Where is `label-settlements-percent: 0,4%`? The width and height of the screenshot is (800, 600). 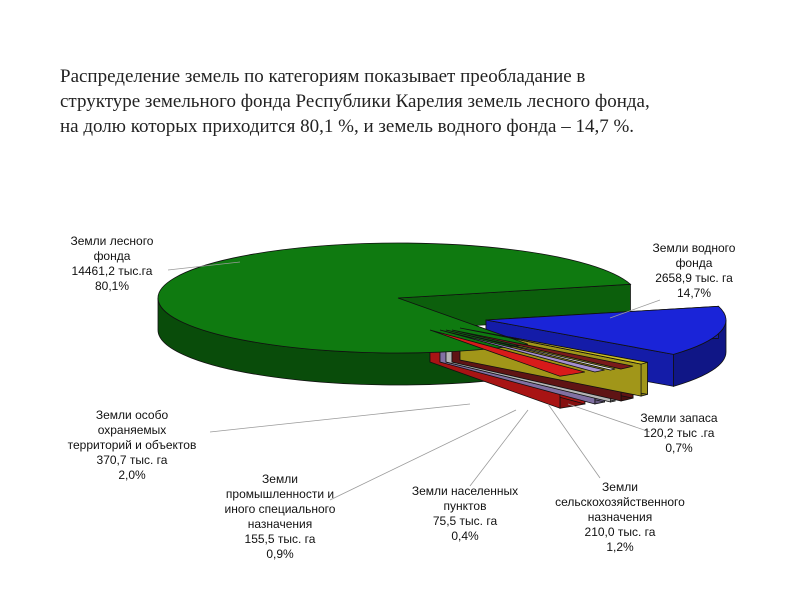
label-settlements-percent: 0,4% is located at coordinates (465, 536).